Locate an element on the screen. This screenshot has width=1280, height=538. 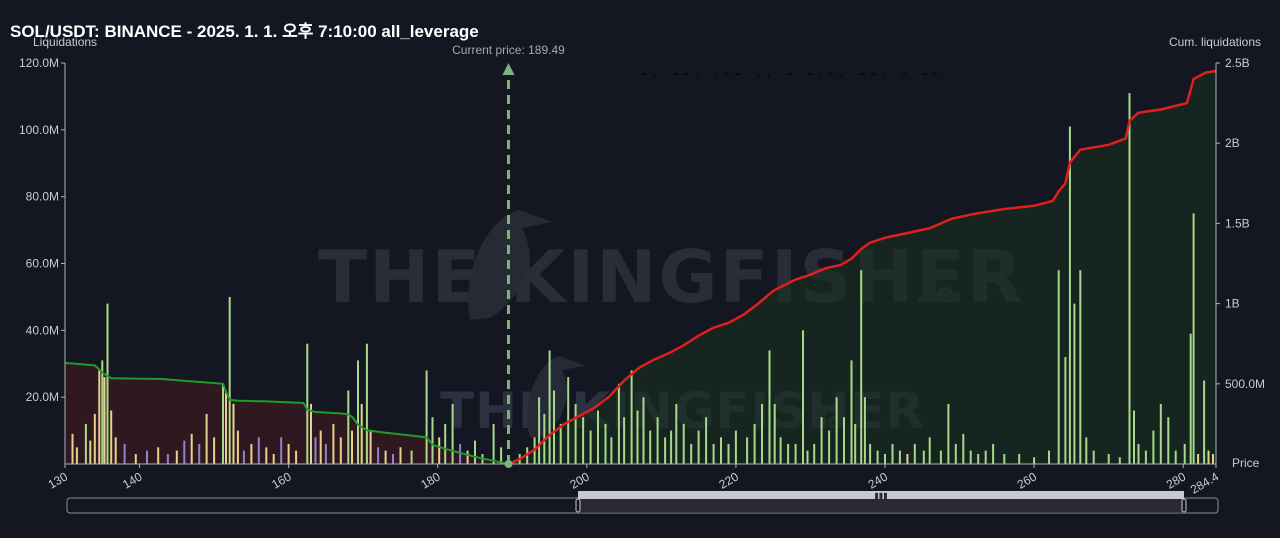
left-tick-label: 60.0M is located at coordinates (42, 264).